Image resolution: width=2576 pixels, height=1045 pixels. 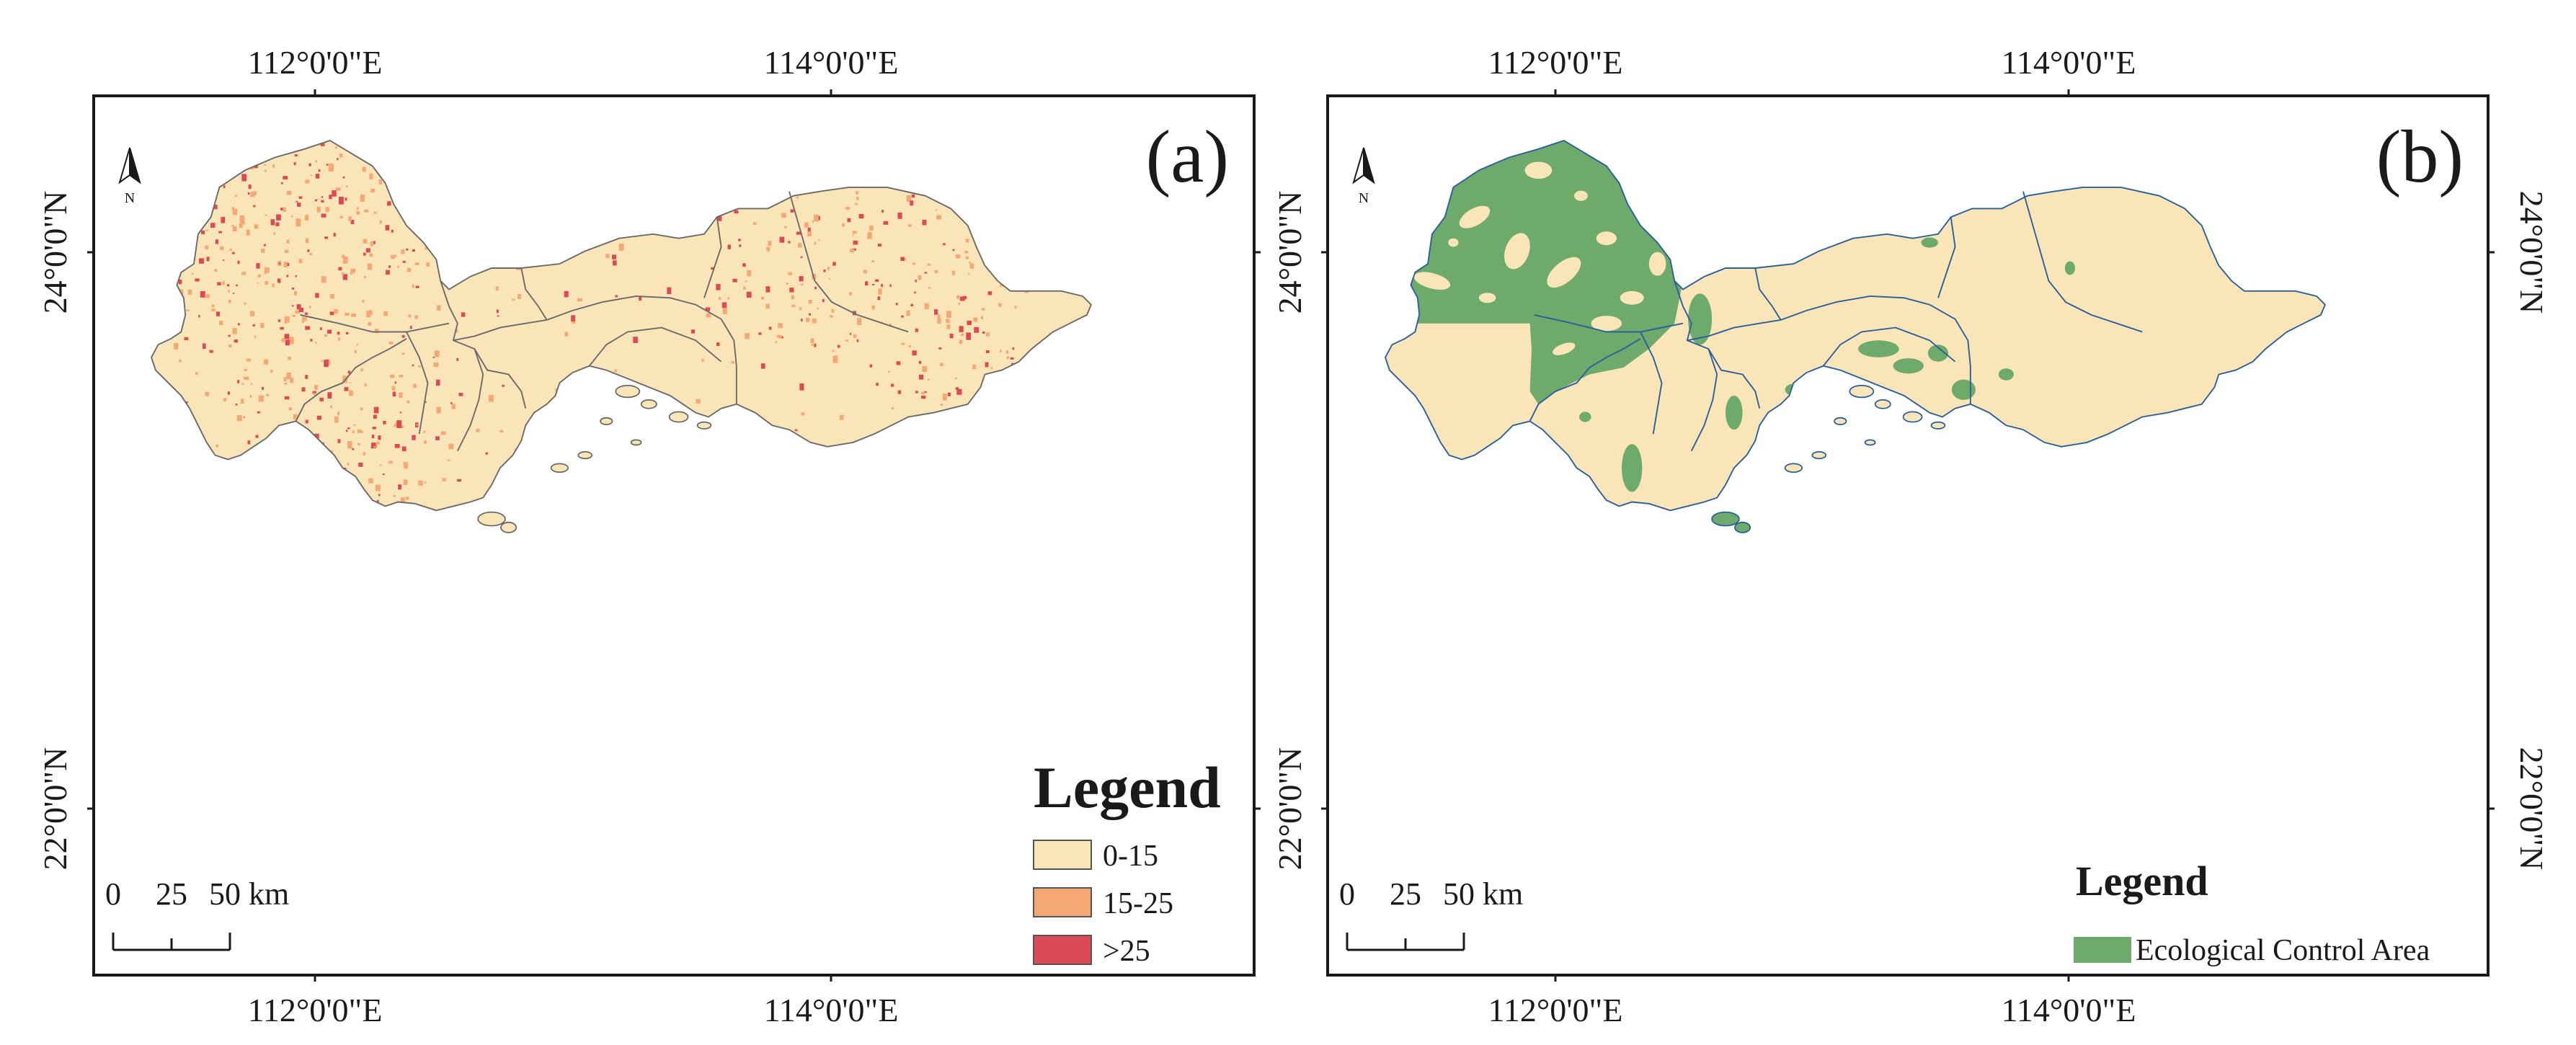 What do you see at coordinates (1731, 522) in the screenshot?
I see `panel-b-green-islands` at bounding box center [1731, 522].